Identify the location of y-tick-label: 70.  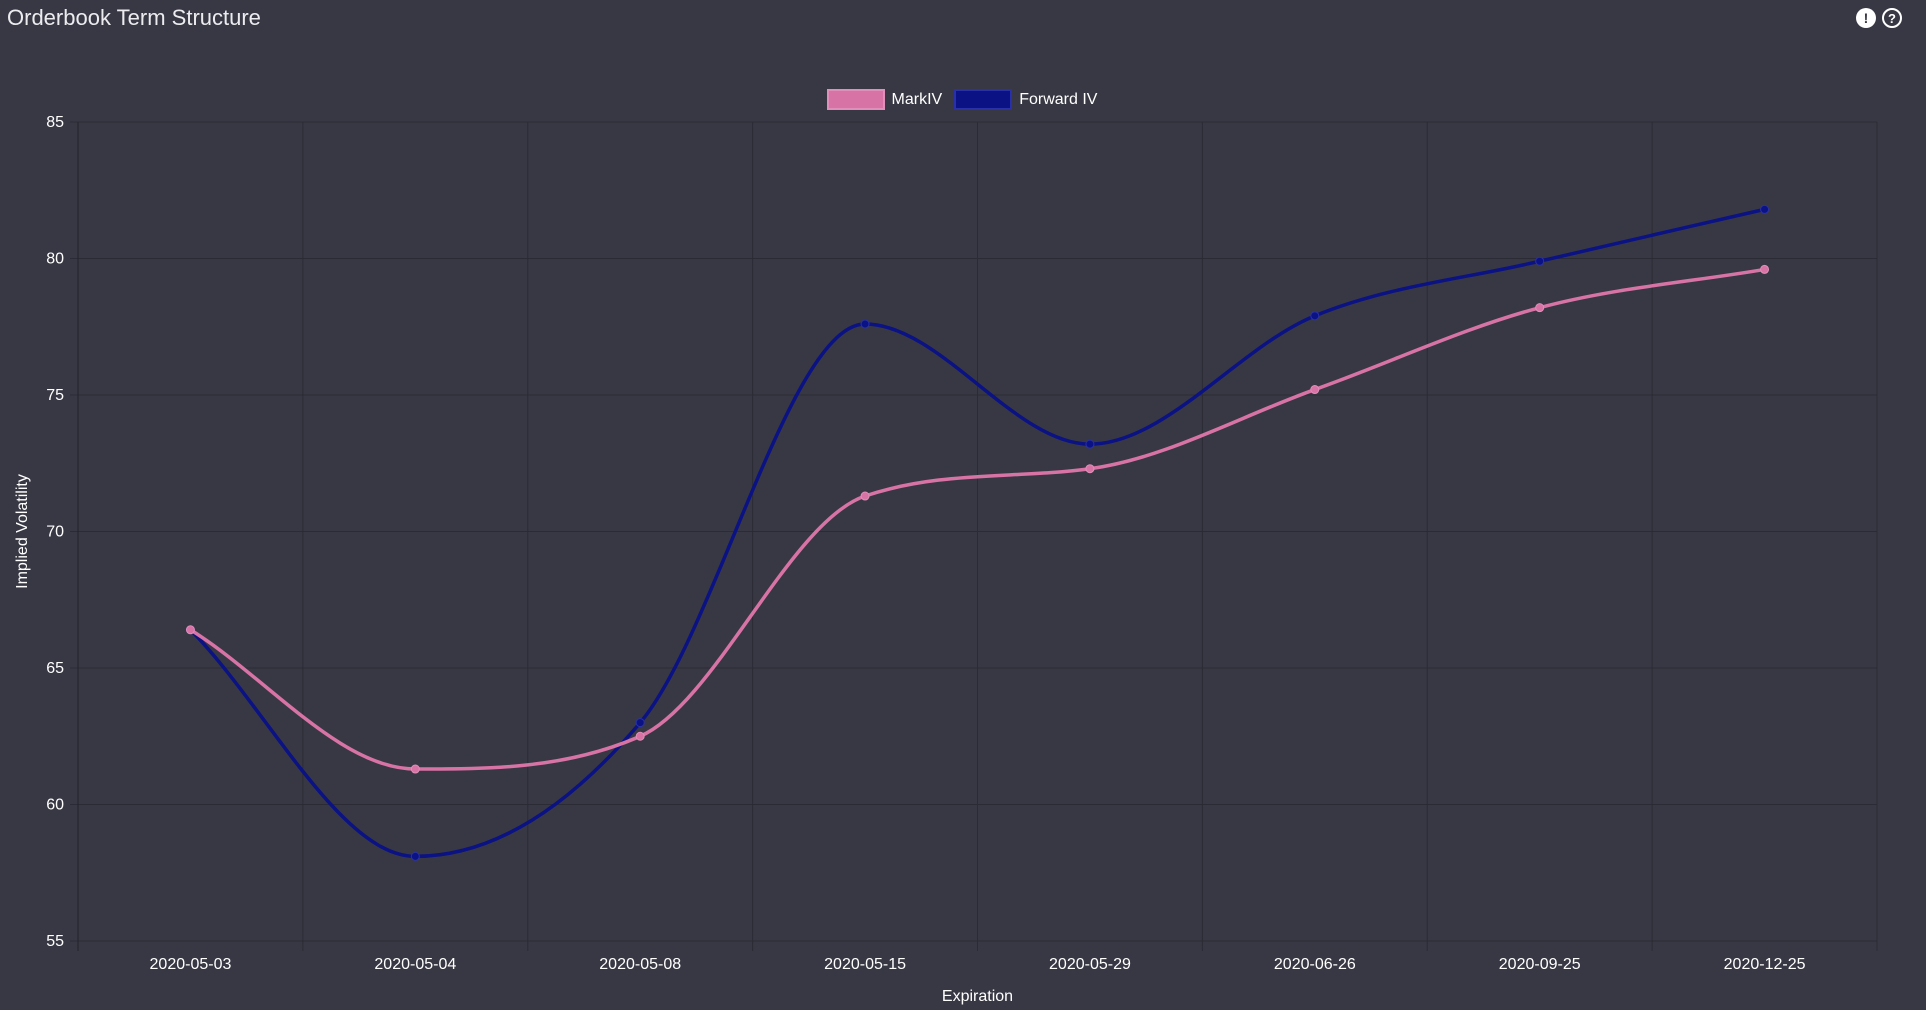
(55, 532).